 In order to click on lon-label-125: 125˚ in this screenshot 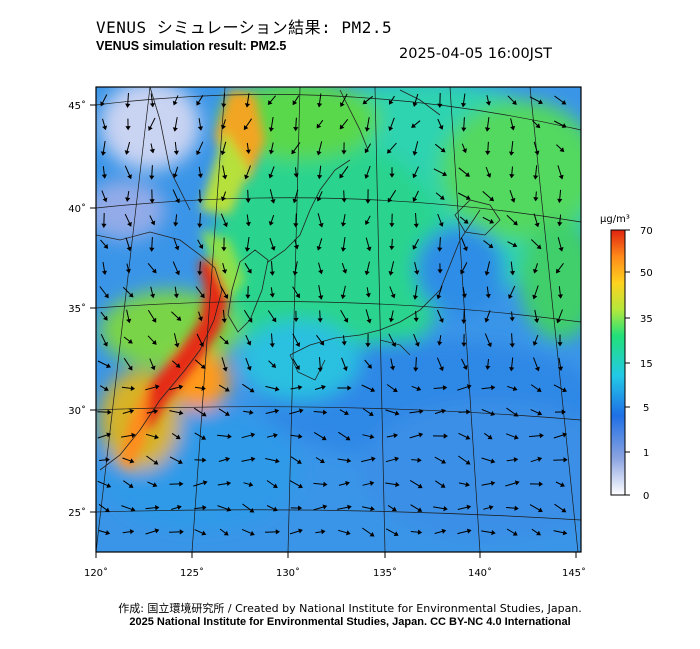, I will do `click(192, 573)`.